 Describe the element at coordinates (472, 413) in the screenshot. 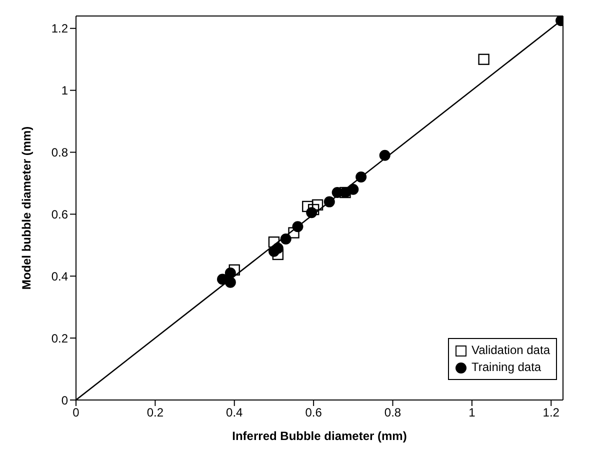

I see `x-tick-label: 1` at that location.